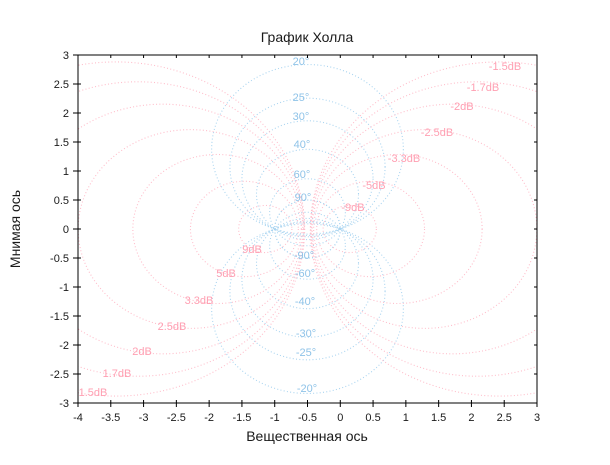 This screenshot has height=465, width=610. What do you see at coordinates (66, 114) in the screenshot?
I see `y-tick-label: 2` at bounding box center [66, 114].